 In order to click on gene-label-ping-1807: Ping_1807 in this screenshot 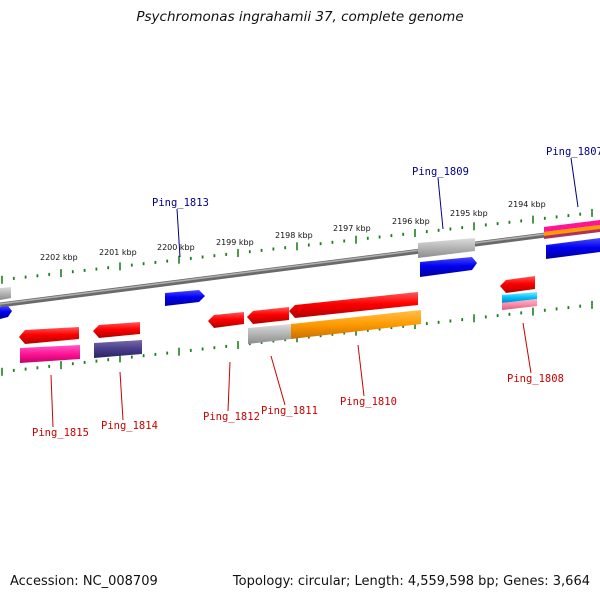, I will do `click(573, 152)`.